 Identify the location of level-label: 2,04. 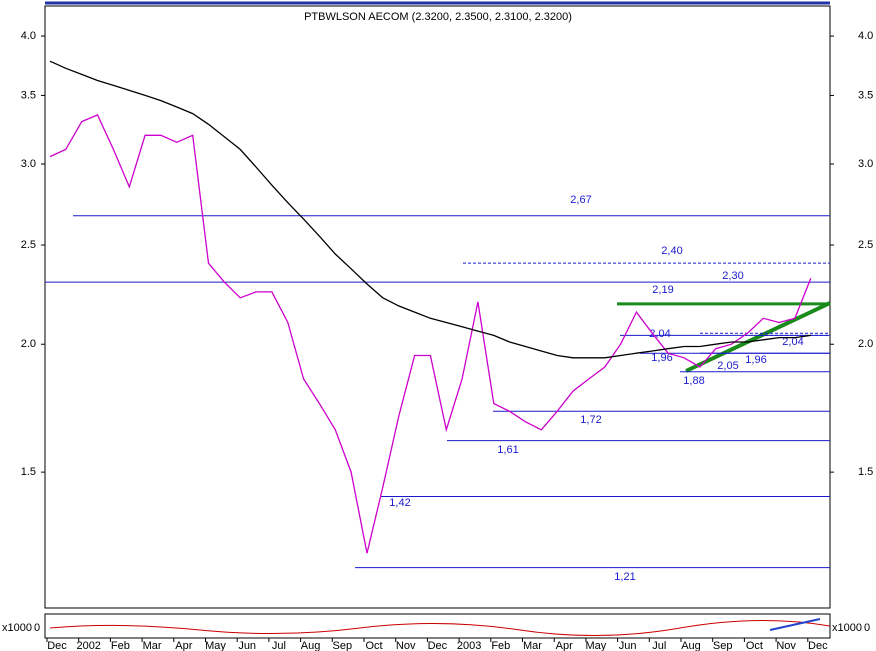
(792, 342).